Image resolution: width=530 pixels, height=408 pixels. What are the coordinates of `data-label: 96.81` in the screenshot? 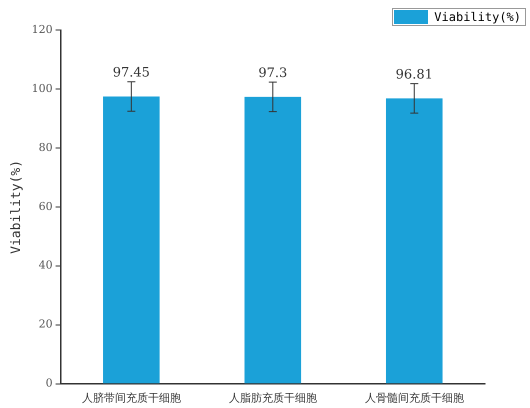 It's located at (414, 75).